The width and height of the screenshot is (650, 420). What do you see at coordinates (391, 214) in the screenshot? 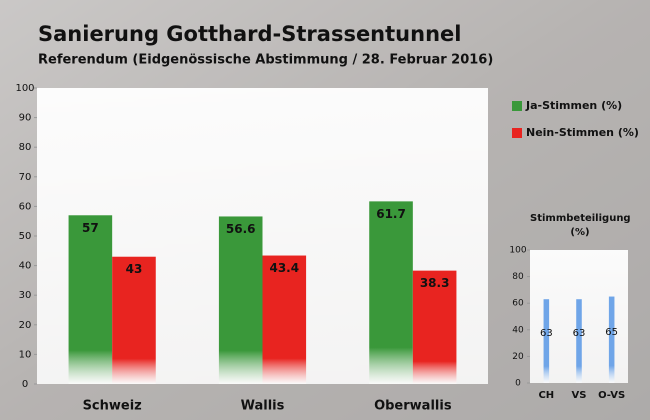
I see `value-label: 61.7` at bounding box center [391, 214].